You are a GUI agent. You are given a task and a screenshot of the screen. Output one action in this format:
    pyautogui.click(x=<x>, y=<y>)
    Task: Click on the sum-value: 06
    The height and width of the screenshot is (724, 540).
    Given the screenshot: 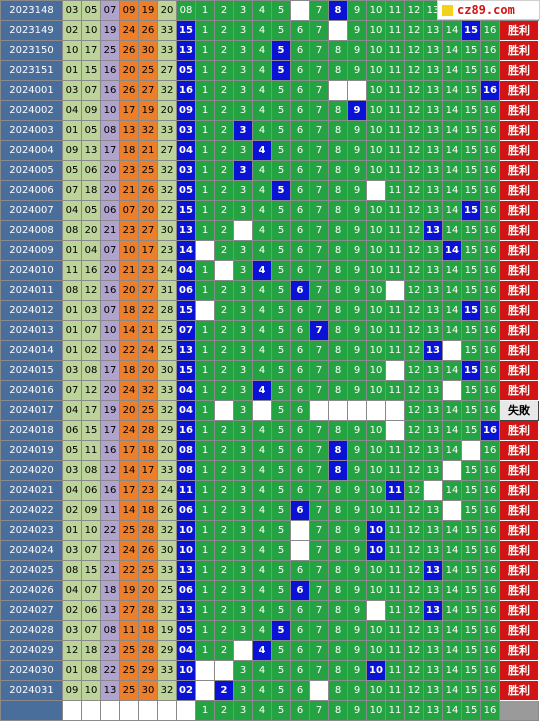 What is the action you would take?
    pyautogui.click(x=186, y=510)
    